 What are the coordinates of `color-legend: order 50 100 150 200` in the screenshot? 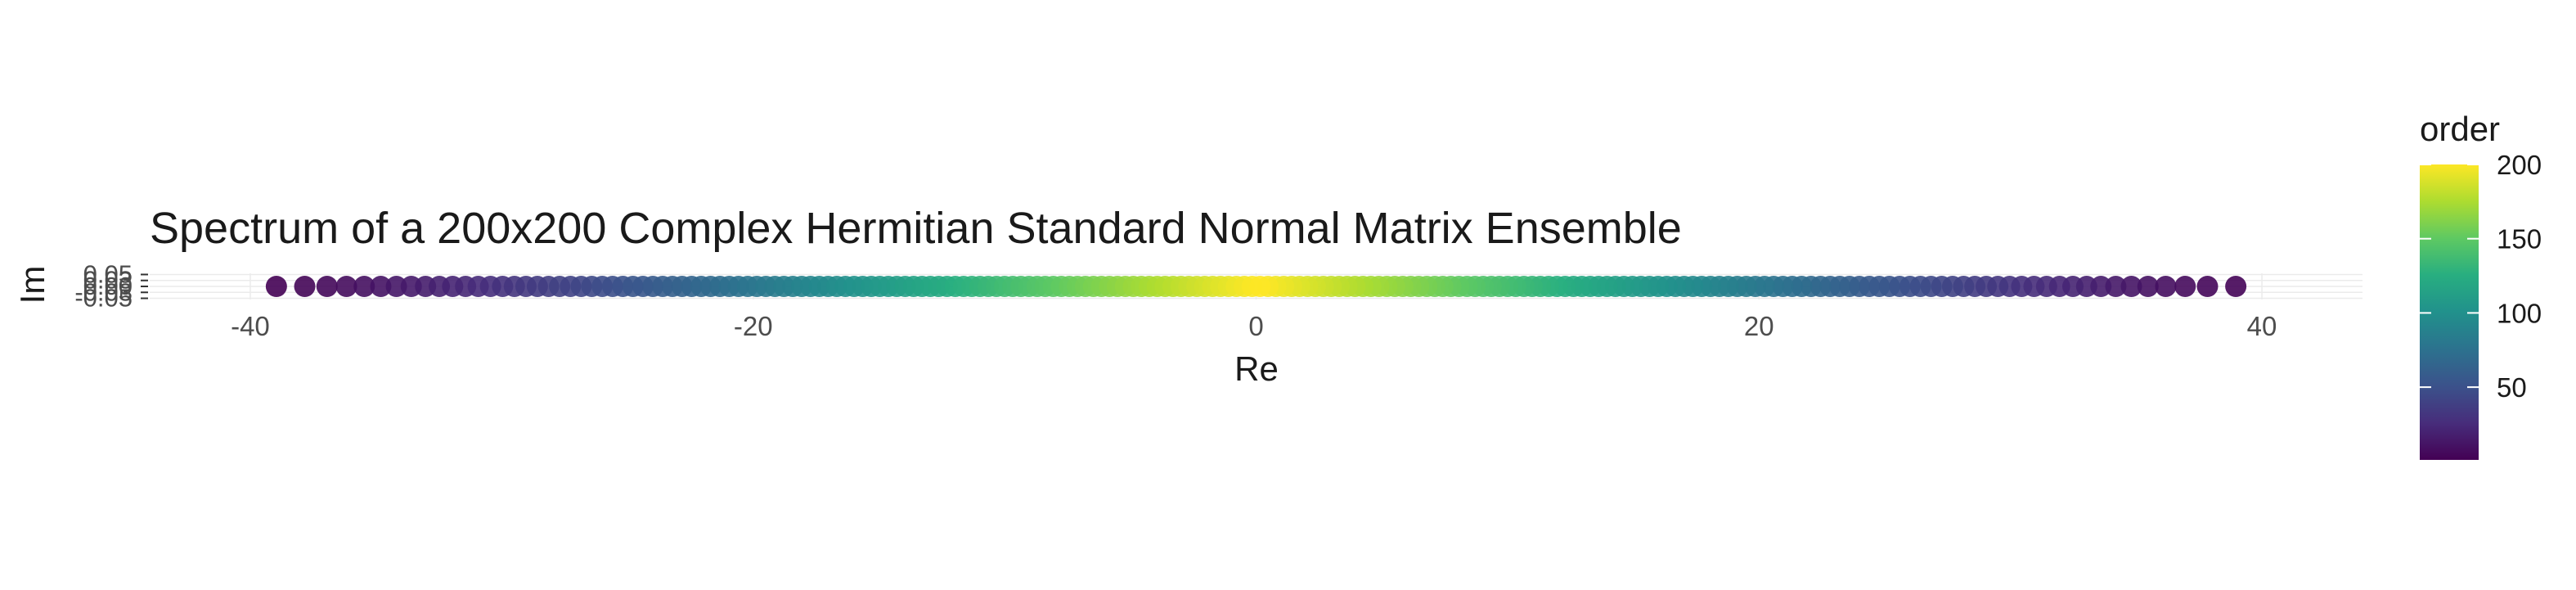 It's located at (2481, 285).